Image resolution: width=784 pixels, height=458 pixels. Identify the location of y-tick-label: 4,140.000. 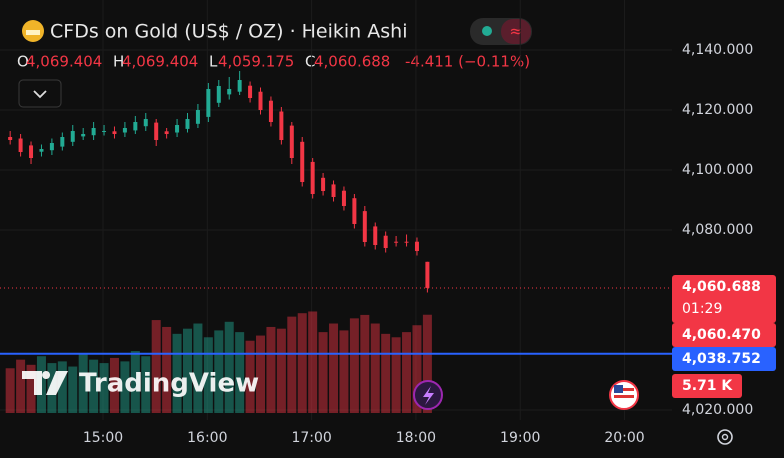
(717, 50).